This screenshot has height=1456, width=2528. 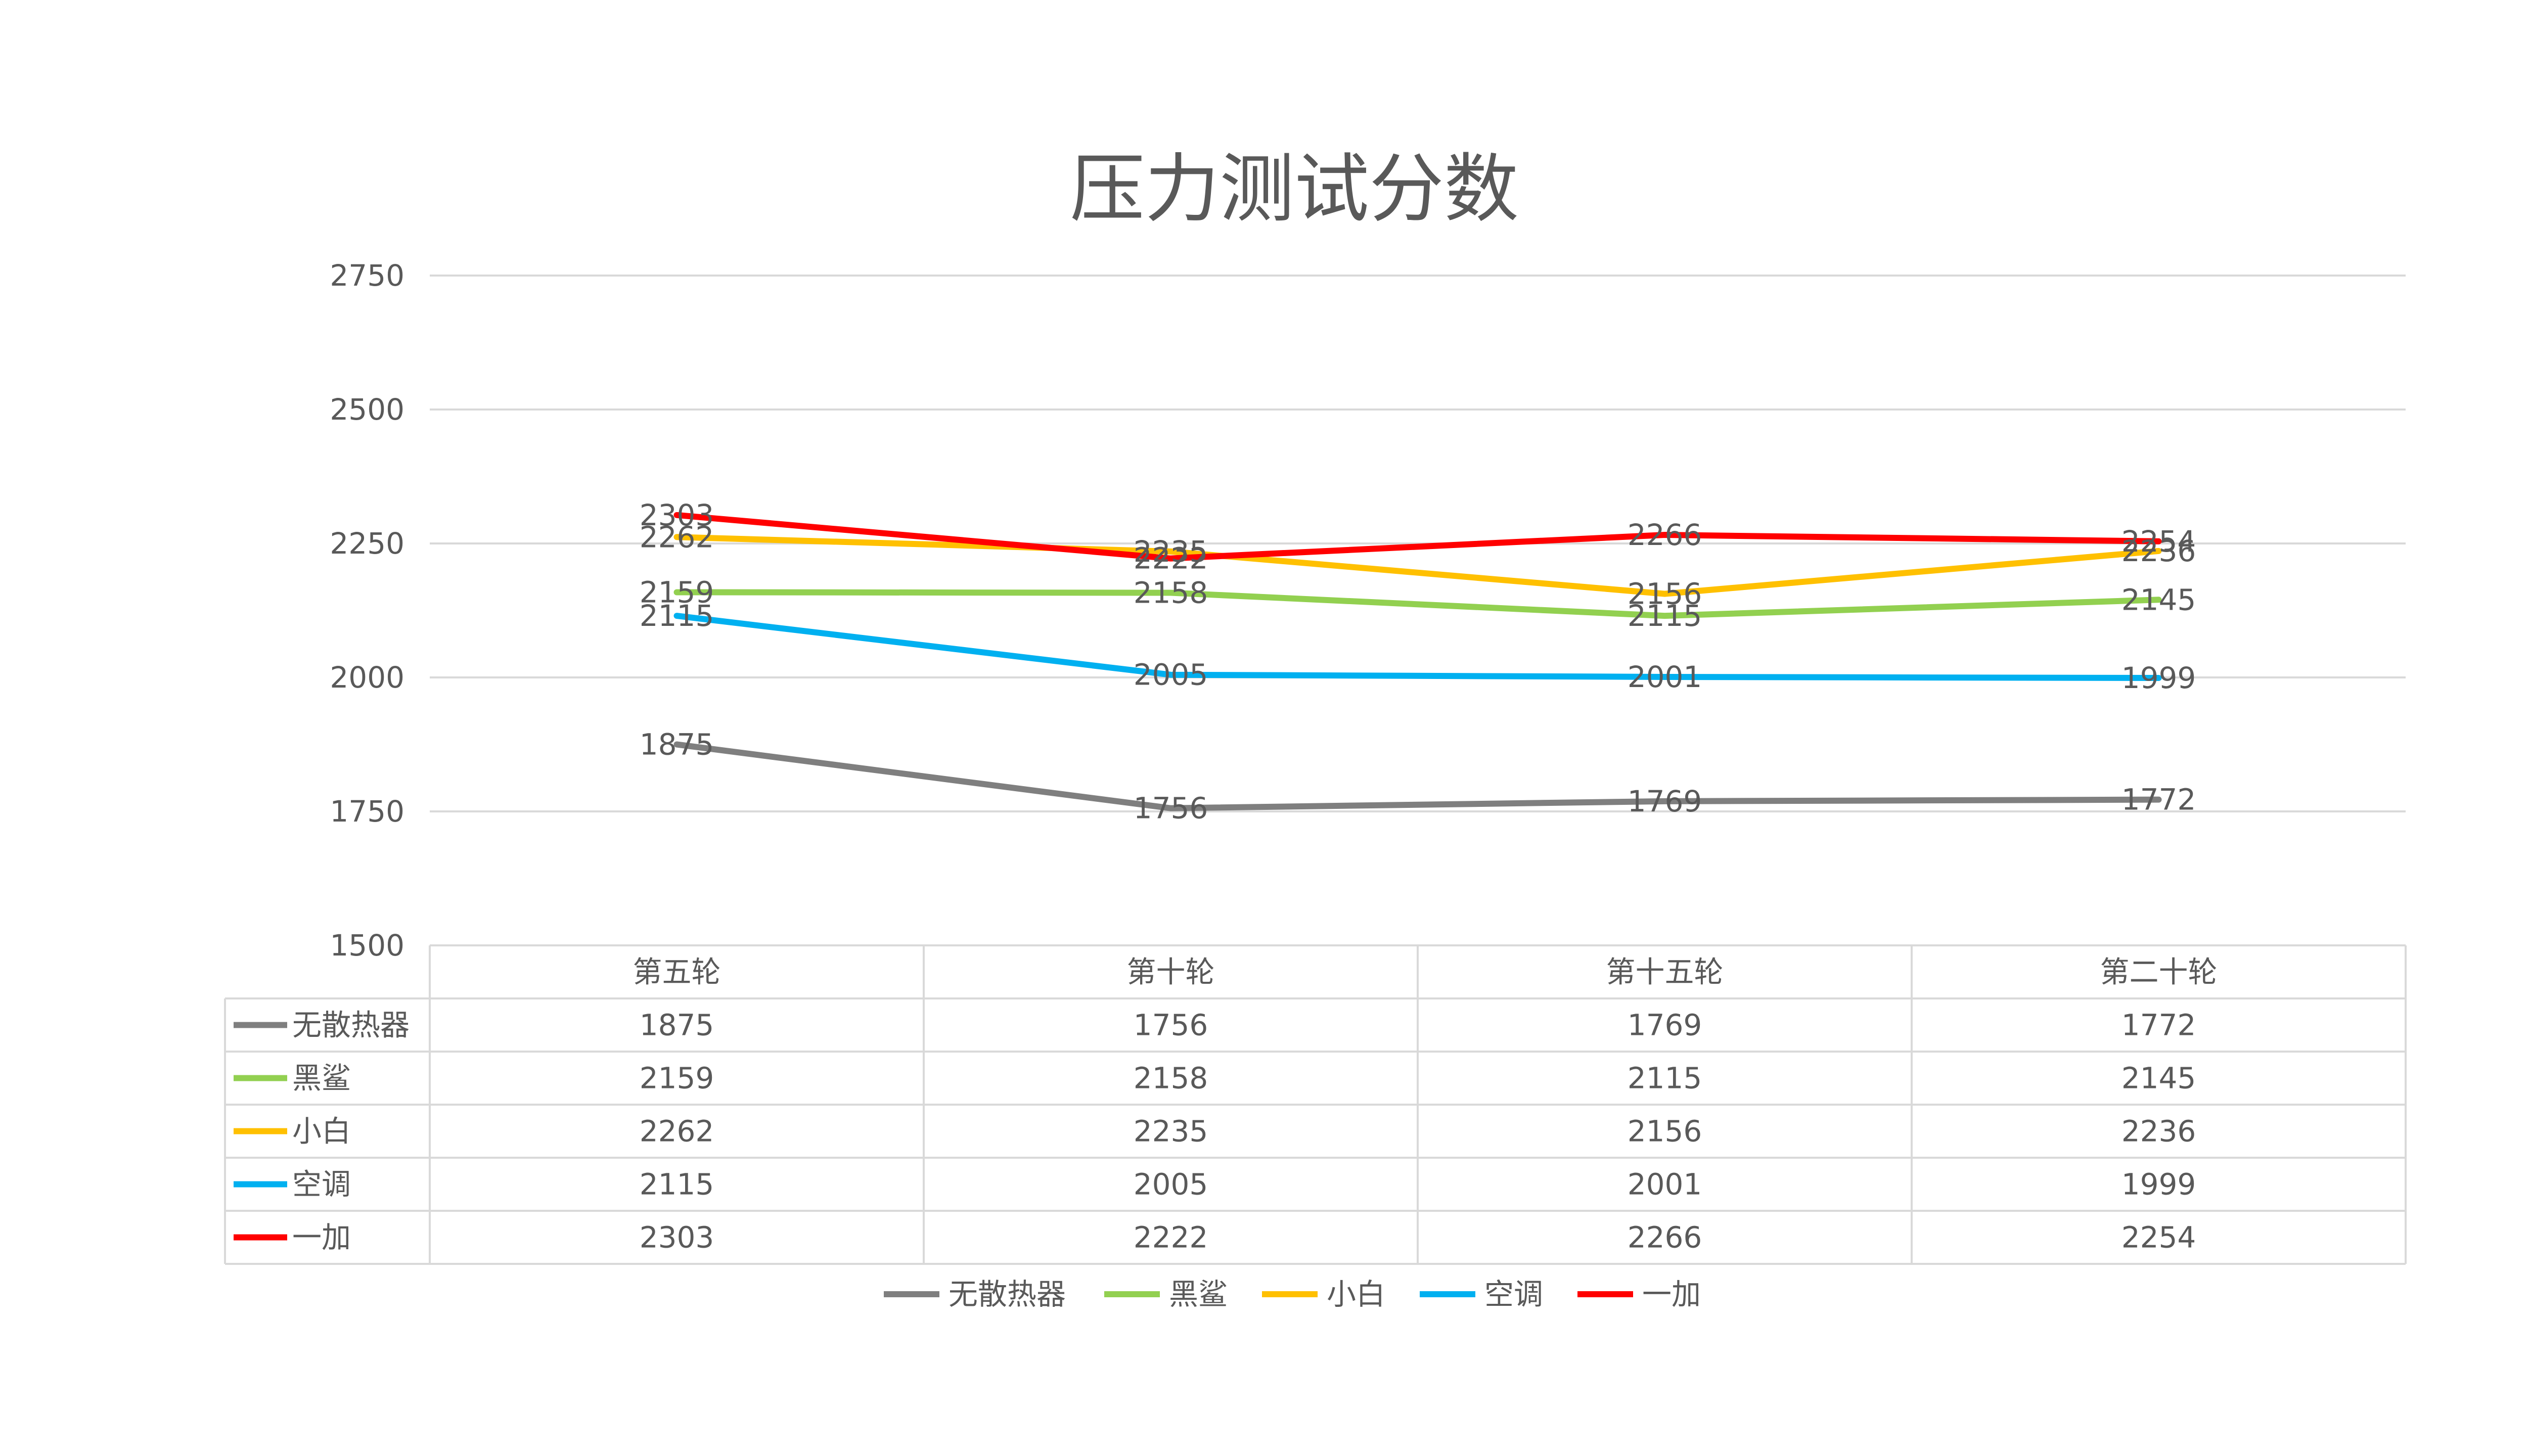 What do you see at coordinates (676, 972) in the screenshot?
I see `category-label: 第五轮` at bounding box center [676, 972].